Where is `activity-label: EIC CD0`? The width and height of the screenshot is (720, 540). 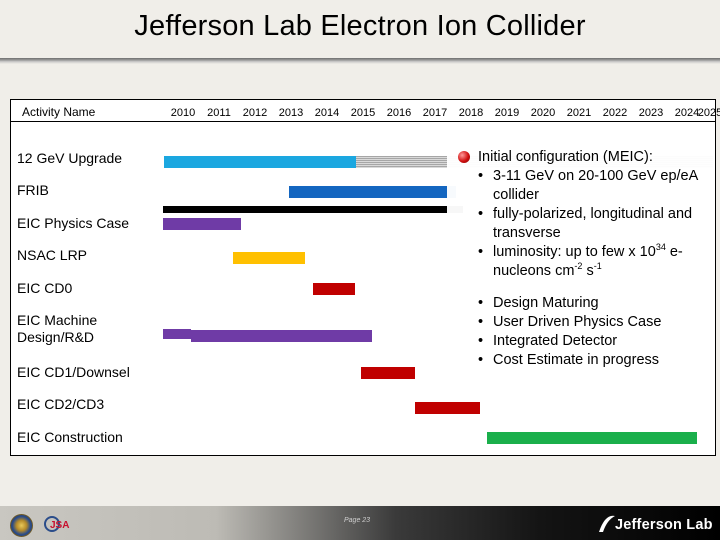 activity-label: EIC CD0 is located at coordinates (45, 288).